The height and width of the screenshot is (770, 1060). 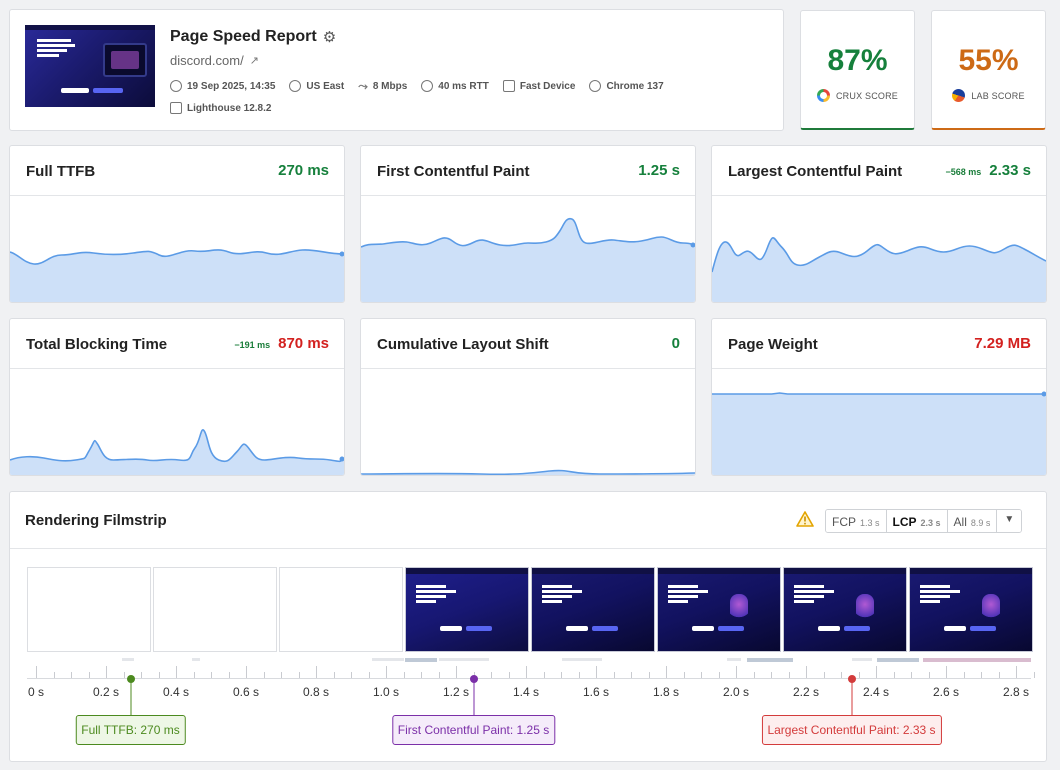 I want to click on metric-value: 7.29 MB, so click(x=1002, y=343).